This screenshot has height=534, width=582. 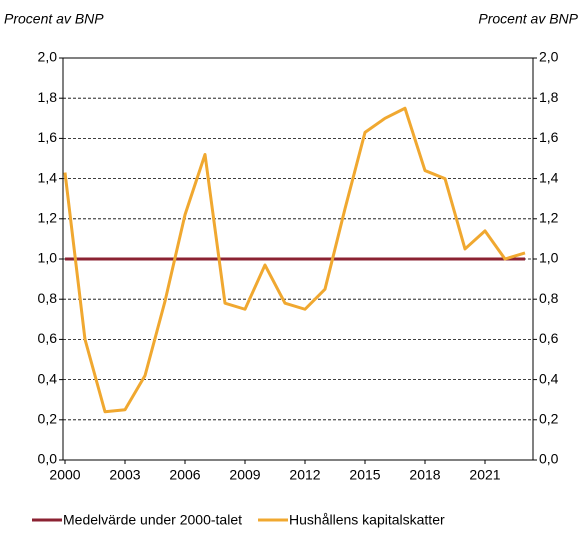 I want to click on y2-tick-label: 1,2, so click(x=549, y=218).